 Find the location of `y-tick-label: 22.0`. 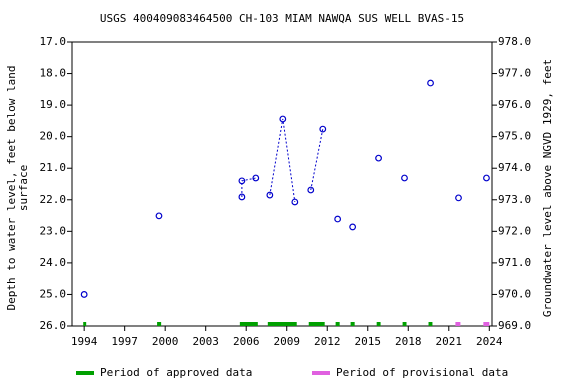

y-tick-label: 22.0 is located at coordinates (53, 199).